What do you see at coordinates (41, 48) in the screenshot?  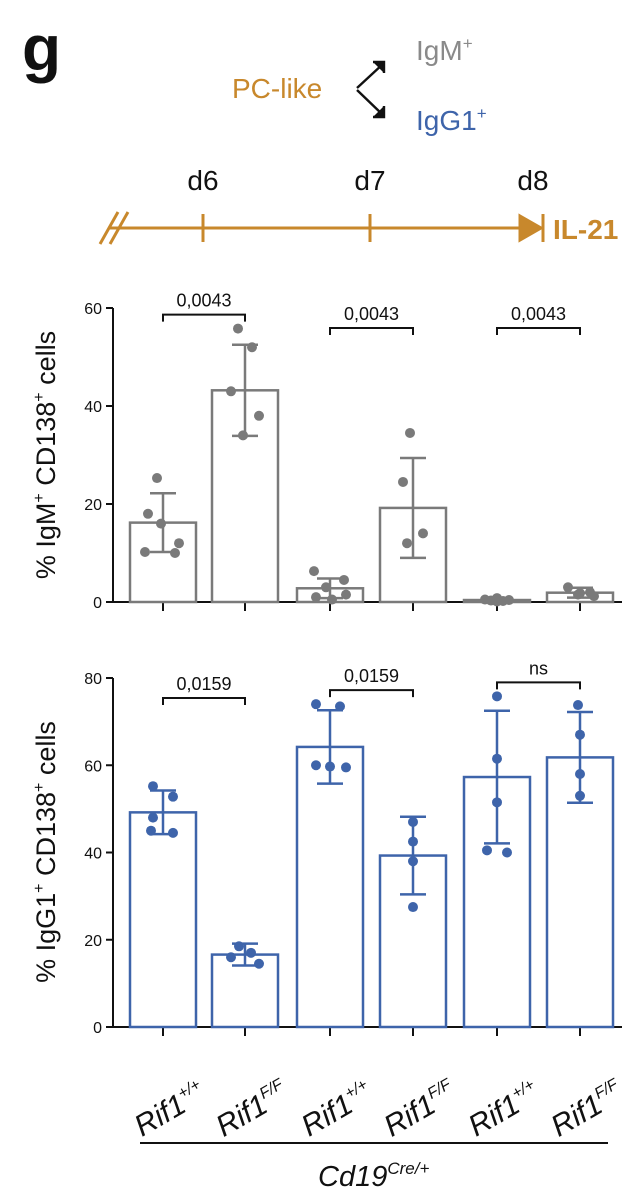 I see `panel-letter: g` at bounding box center [41, 48].